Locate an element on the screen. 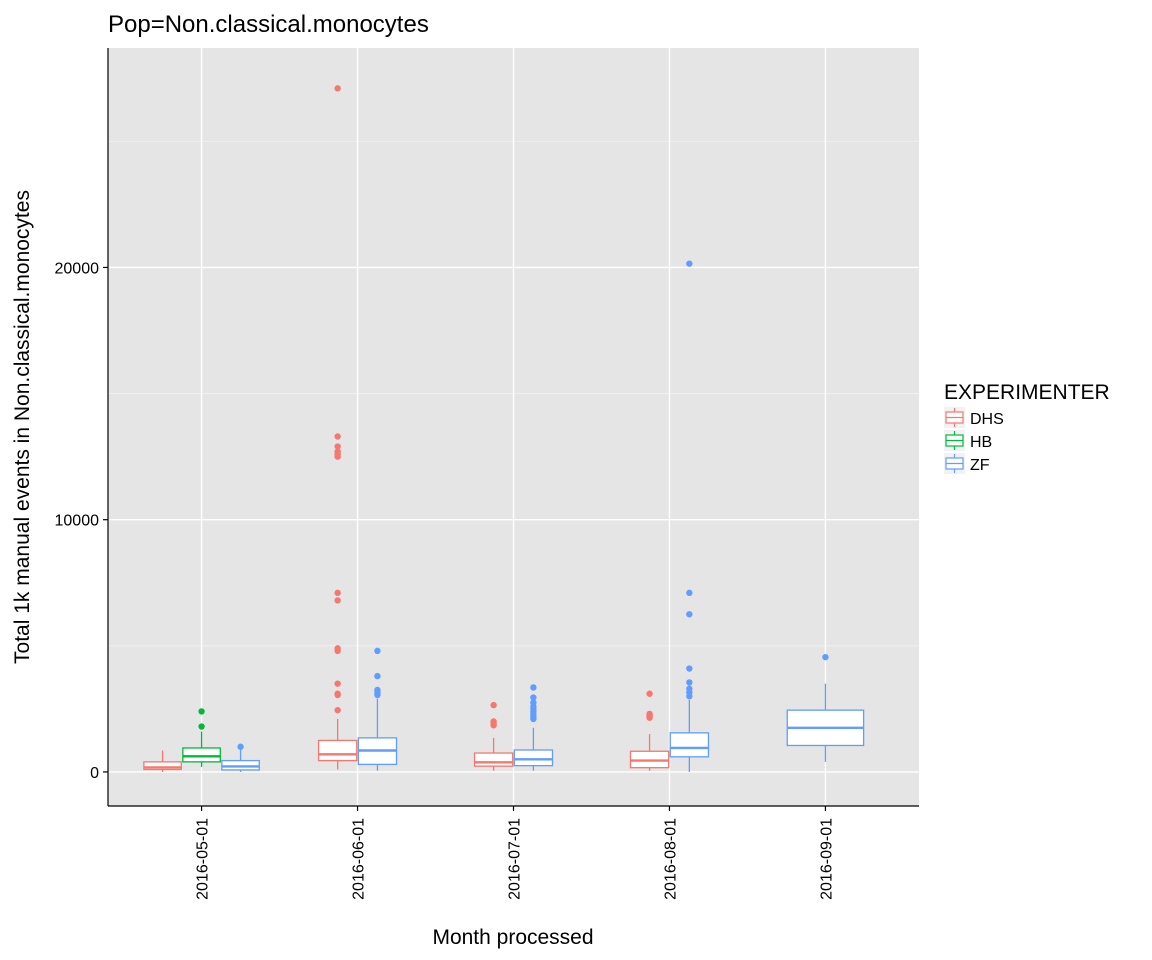  legend-item-HB: HB is located at coordinates (968, 440).